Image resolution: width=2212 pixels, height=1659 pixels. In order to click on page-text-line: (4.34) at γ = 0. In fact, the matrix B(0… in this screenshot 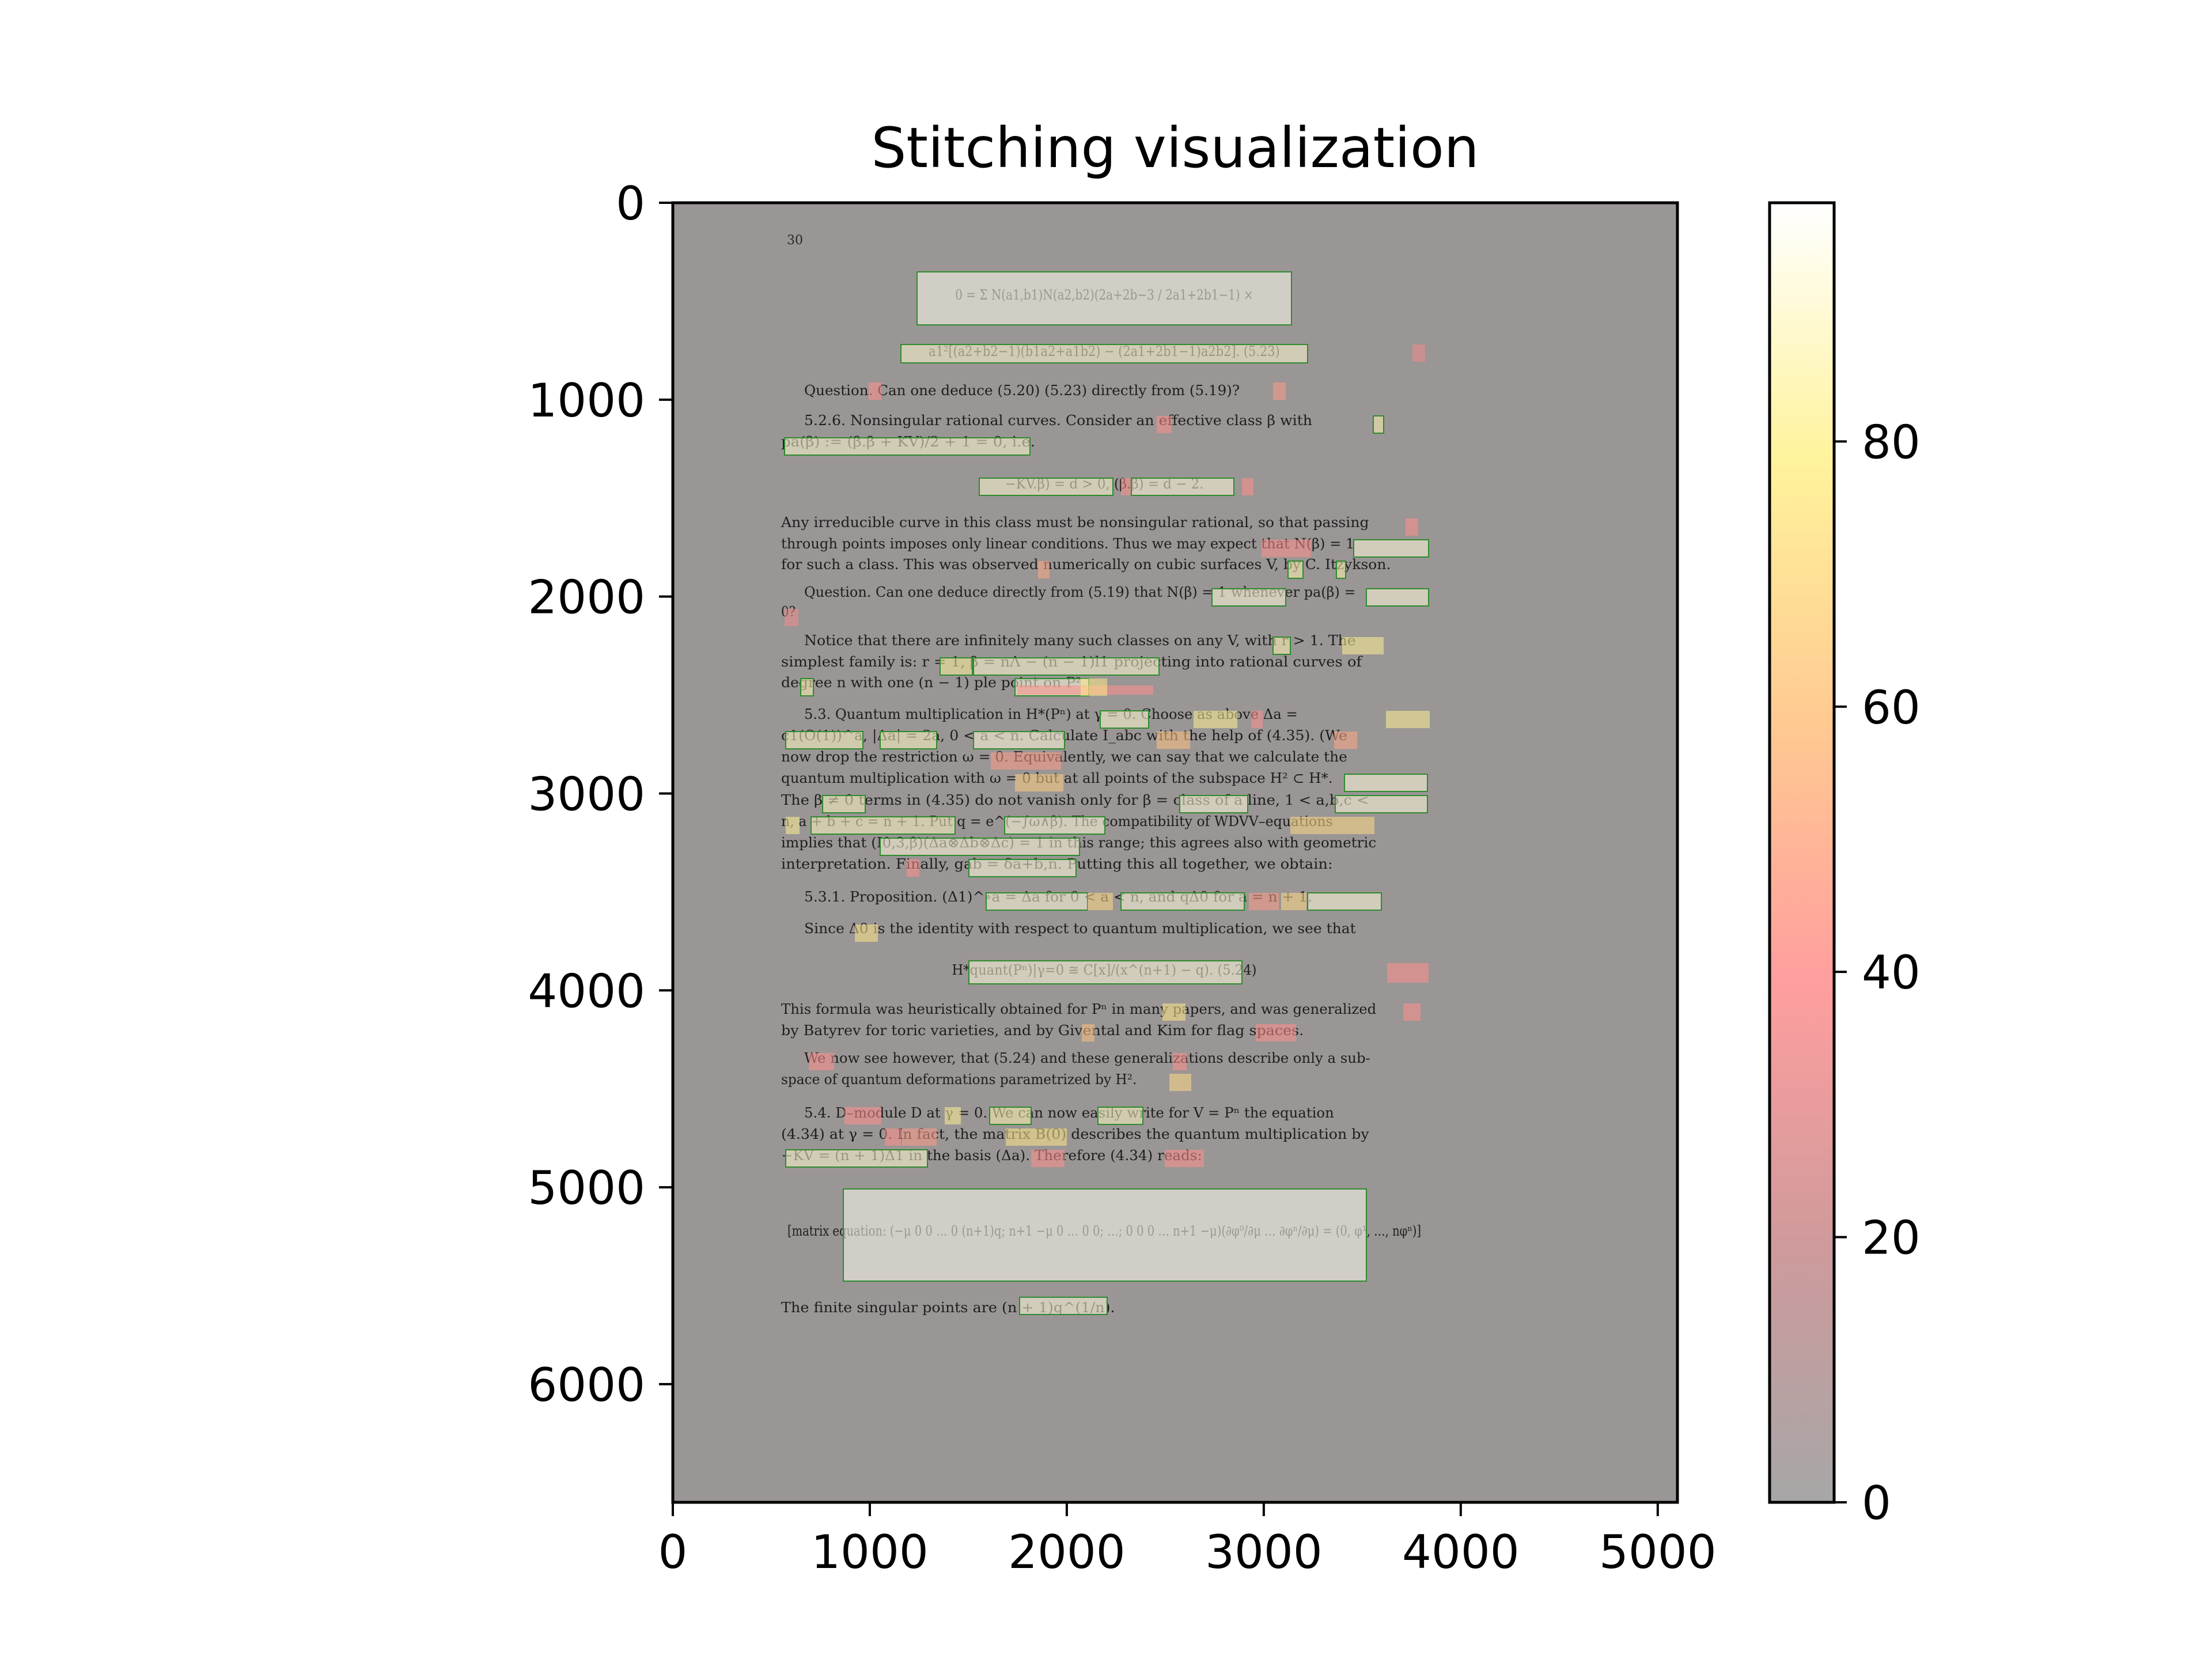, I will do `click(1075, 1134)`.